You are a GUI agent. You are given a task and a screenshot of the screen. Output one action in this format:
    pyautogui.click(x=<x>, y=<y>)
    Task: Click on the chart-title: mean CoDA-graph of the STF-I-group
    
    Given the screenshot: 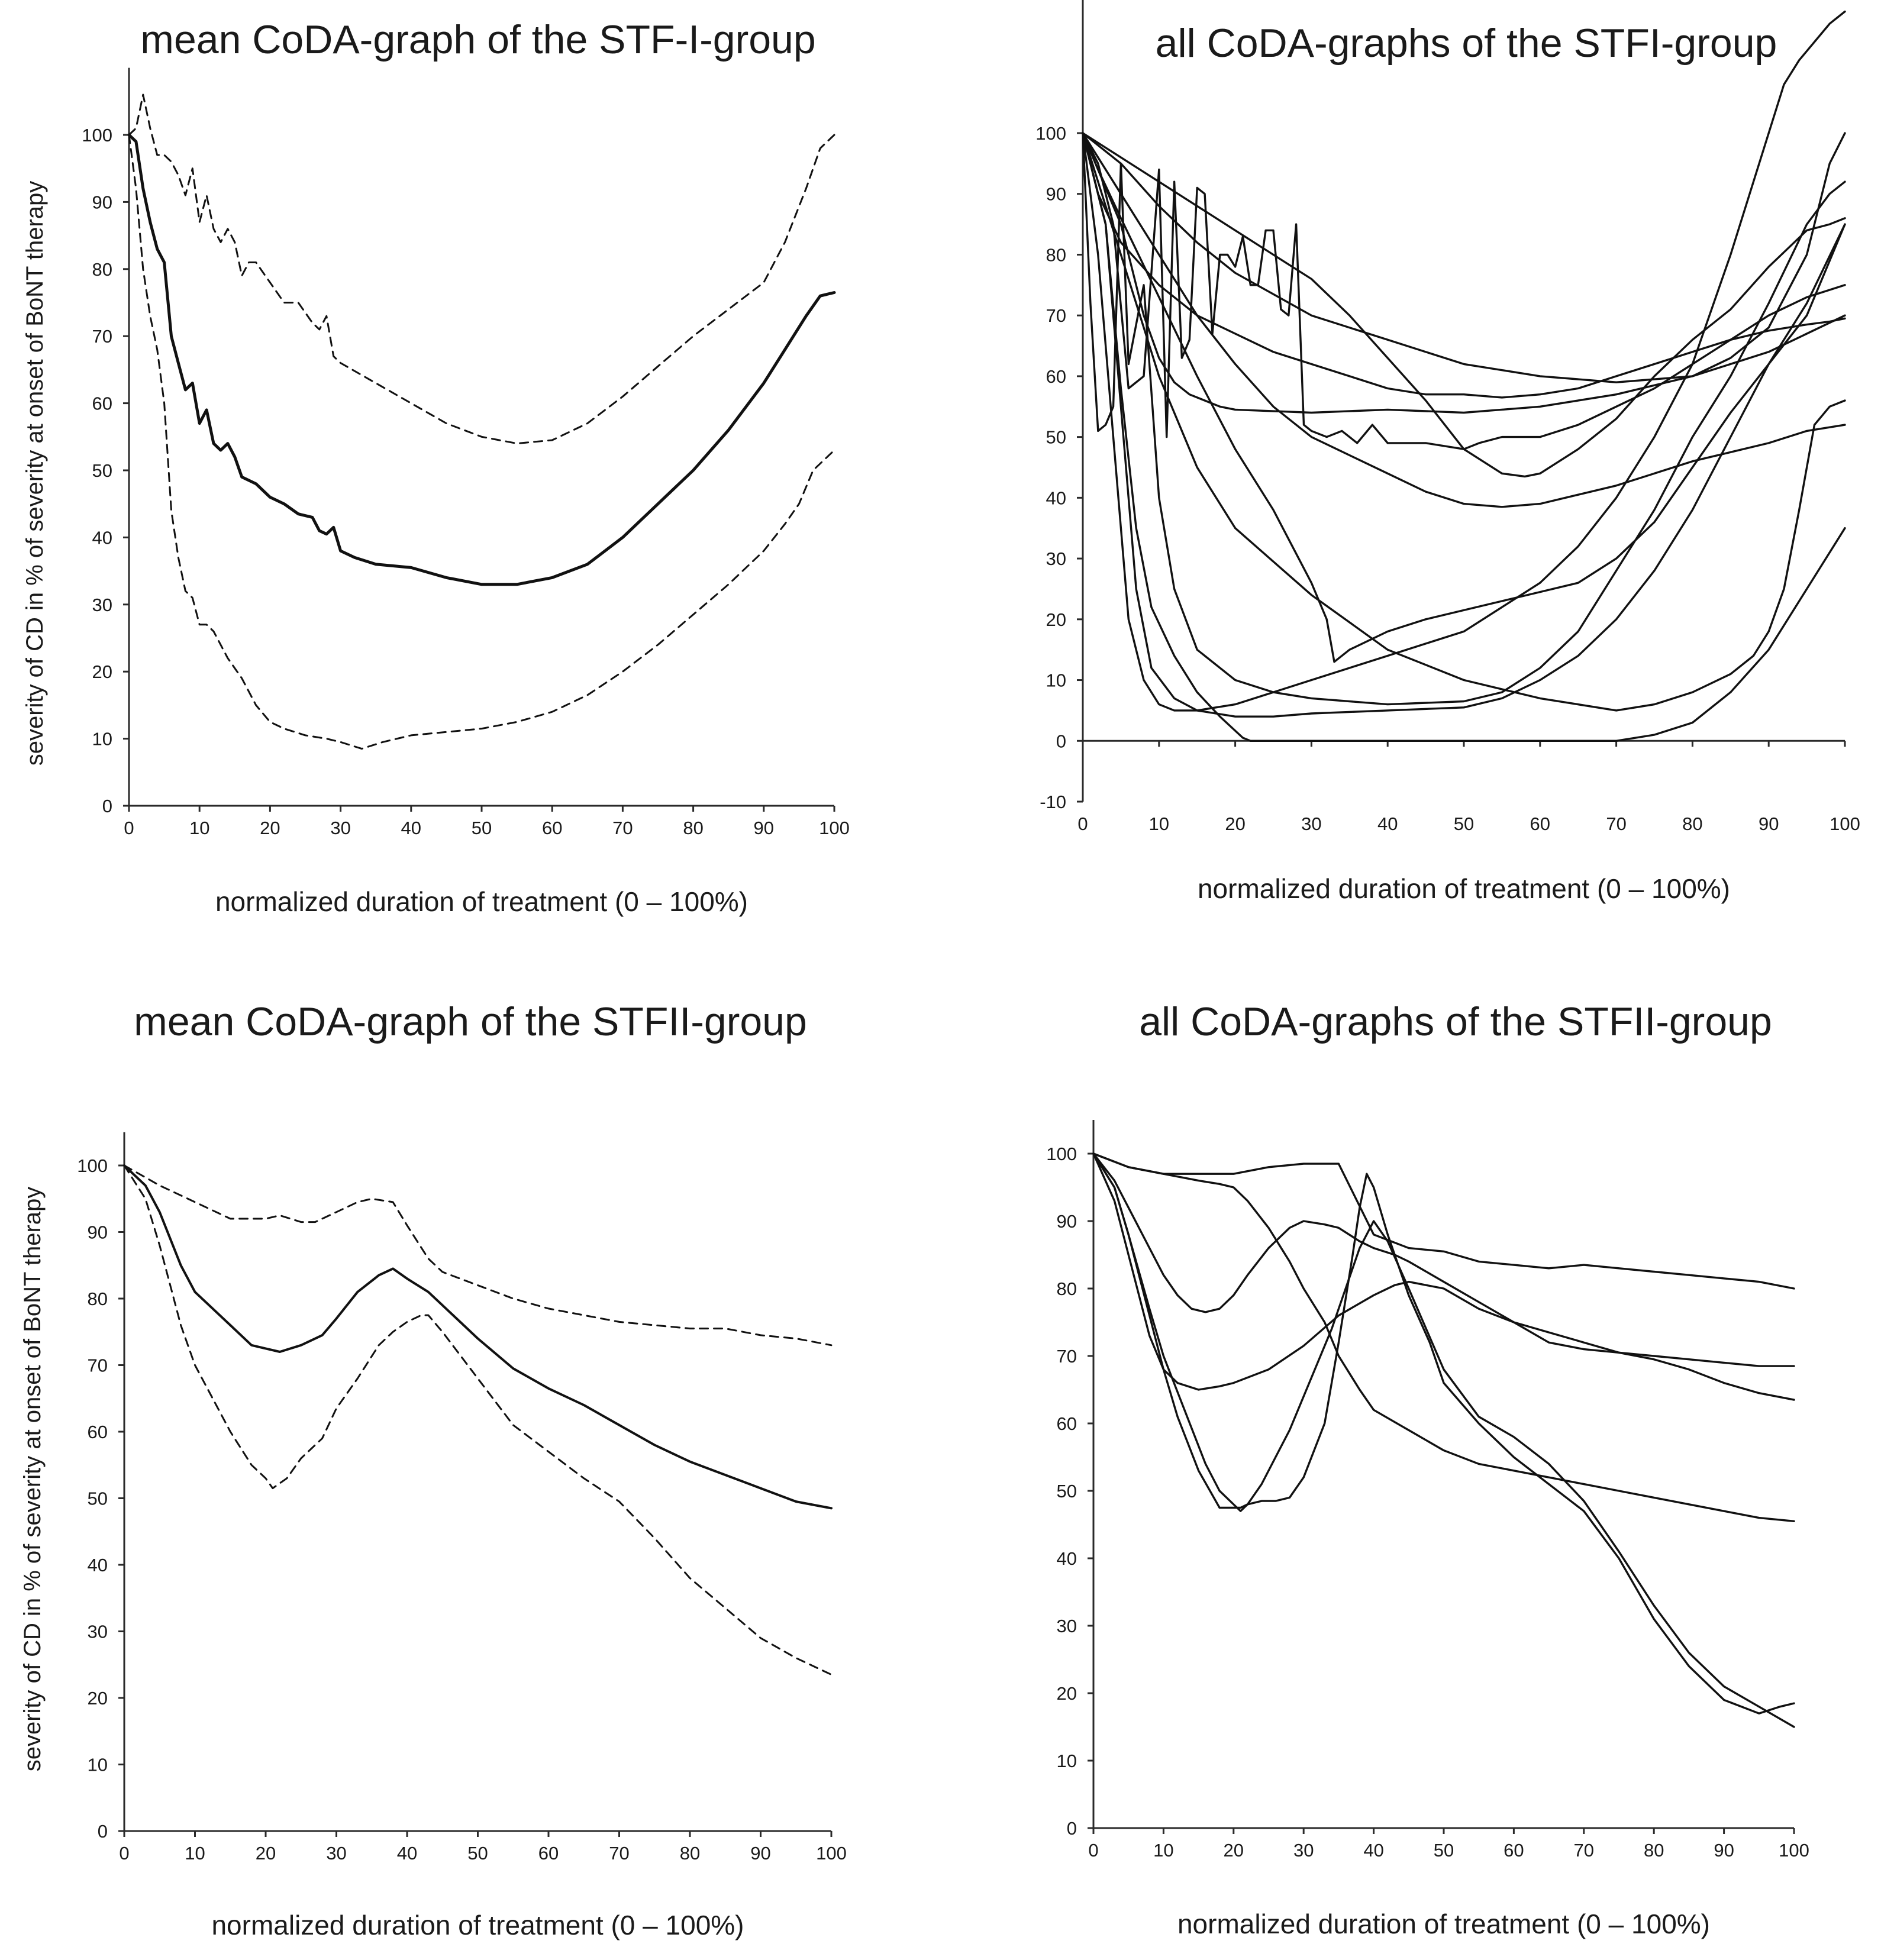 What is the action you would take?
    pyautogui.click(x=477, y=39)
    